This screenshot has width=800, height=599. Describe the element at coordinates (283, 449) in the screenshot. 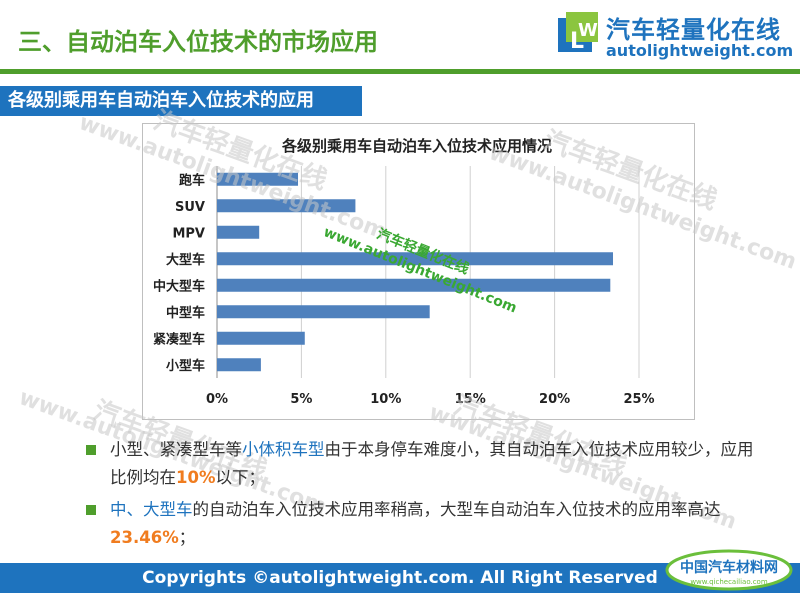

I see `bullet-highlight: 小体积车型` at that location.